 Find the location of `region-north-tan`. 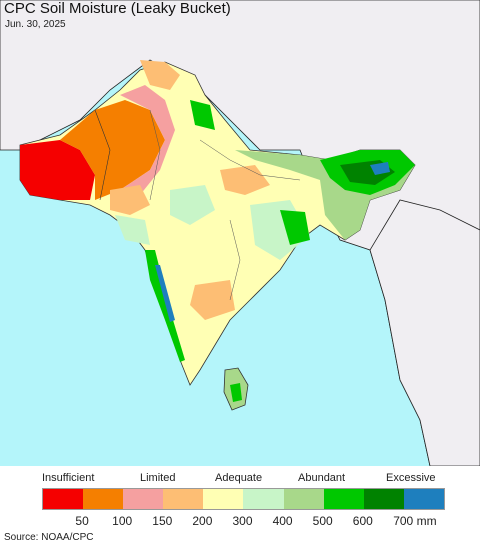

region-north-tan is located at coordinates (160, 75).